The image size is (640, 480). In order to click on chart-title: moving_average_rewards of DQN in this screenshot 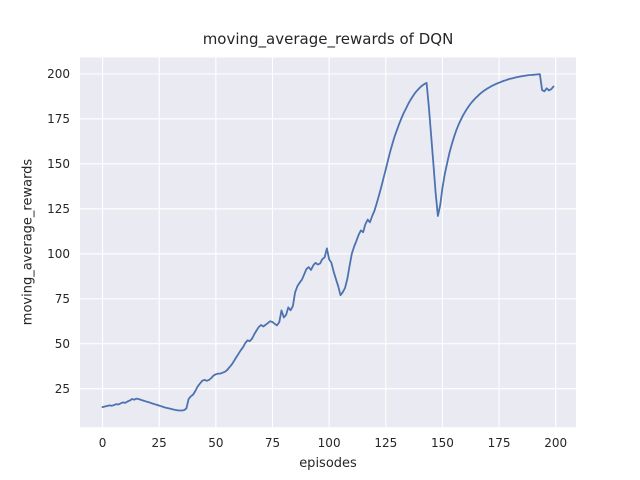, I will do `click(328, 39)`.